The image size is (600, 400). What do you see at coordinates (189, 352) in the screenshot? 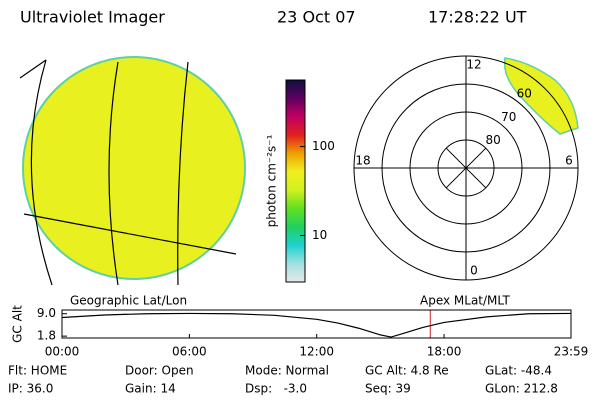
I see `x-tick-label: 06:00` at bounding box center [189, 352].